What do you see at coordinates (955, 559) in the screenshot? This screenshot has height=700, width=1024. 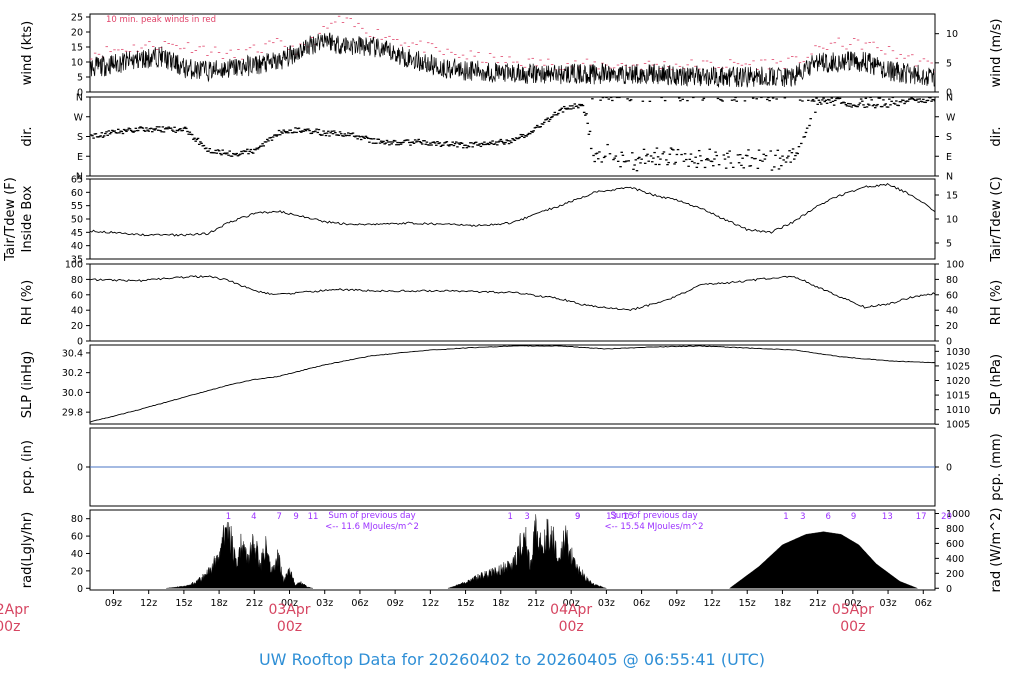 I see `right-tick-label: 400` at bounding box center [955, 559].